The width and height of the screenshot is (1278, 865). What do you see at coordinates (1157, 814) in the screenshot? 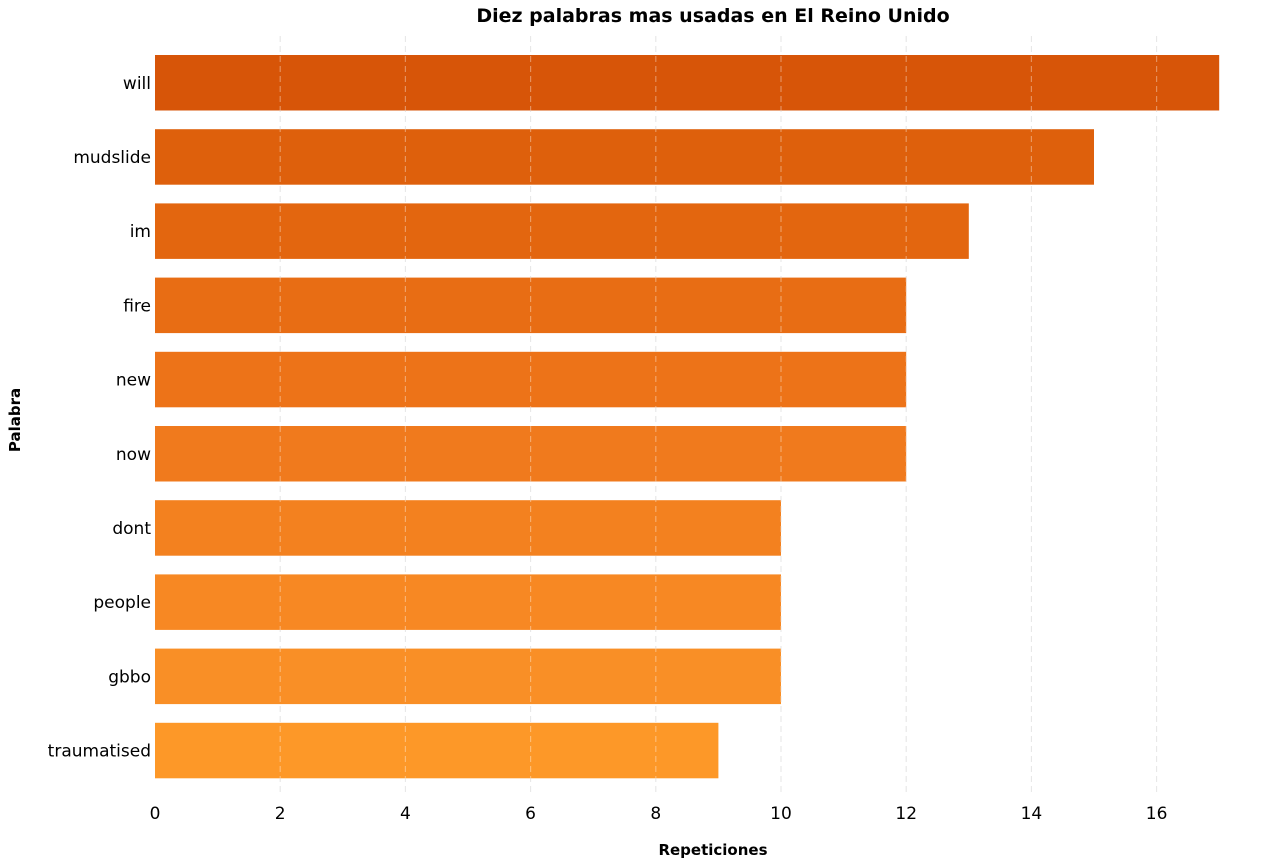
I see `x-tick-label: 16` at bounding box center [1157, 814].